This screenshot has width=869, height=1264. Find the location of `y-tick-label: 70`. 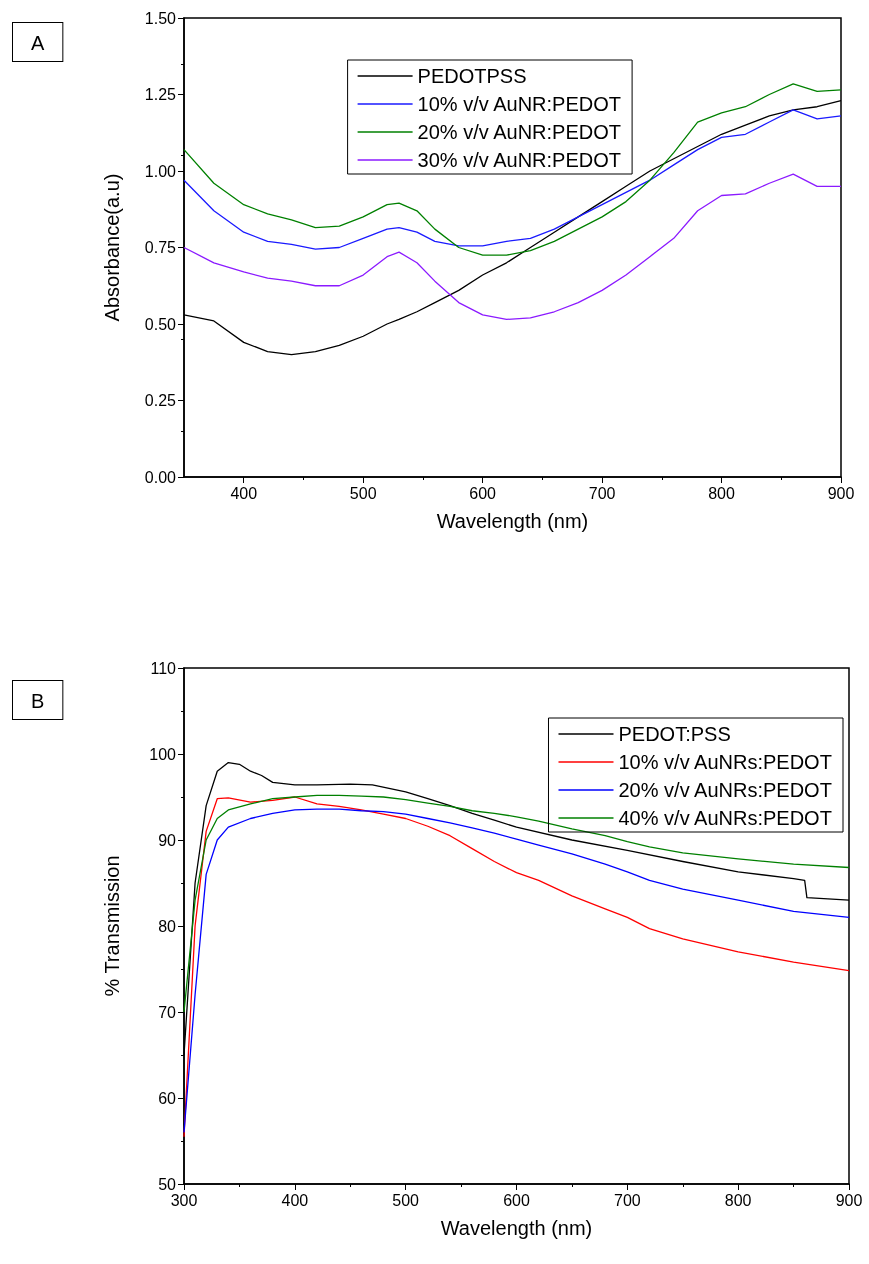

y-tick-label: 70 is located at coordinates (167, 1012).